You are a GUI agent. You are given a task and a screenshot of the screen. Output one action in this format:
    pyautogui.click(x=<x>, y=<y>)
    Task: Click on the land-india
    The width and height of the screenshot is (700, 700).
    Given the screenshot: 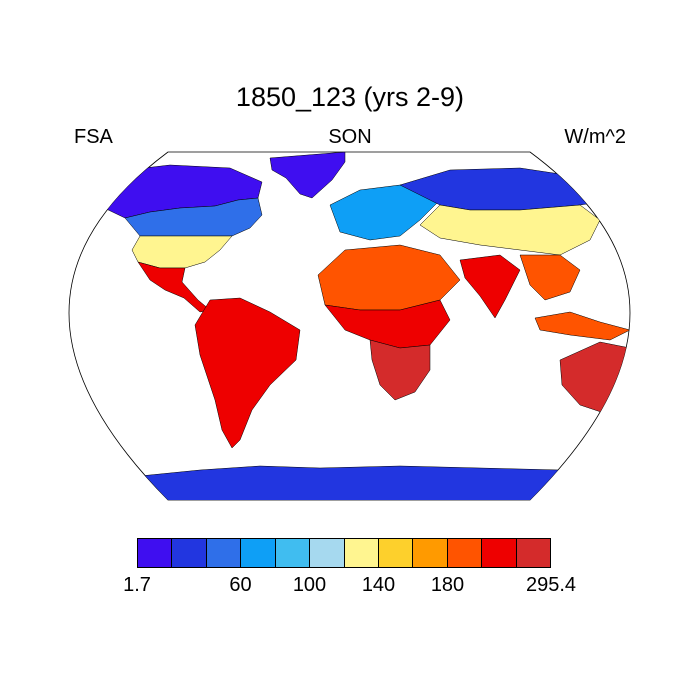 What is the action you would take?
    pyautogui.click(x=490, y=286)
    